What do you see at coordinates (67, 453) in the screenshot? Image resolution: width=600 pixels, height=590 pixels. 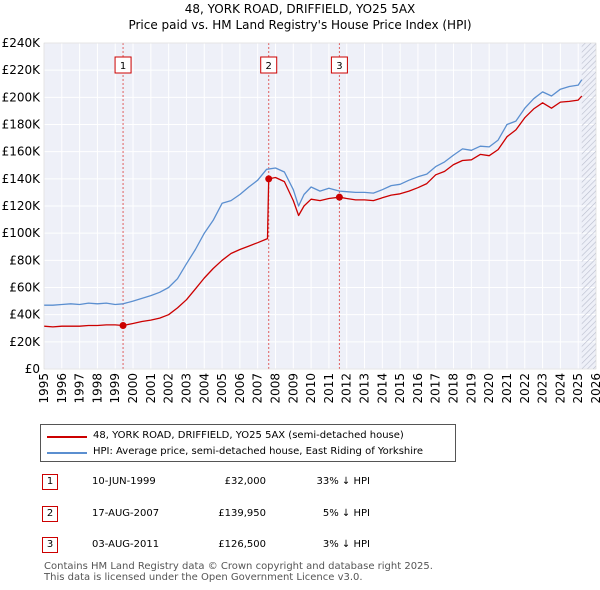 I see `legend-swatch-hpi` at bounding box center [67, 453].